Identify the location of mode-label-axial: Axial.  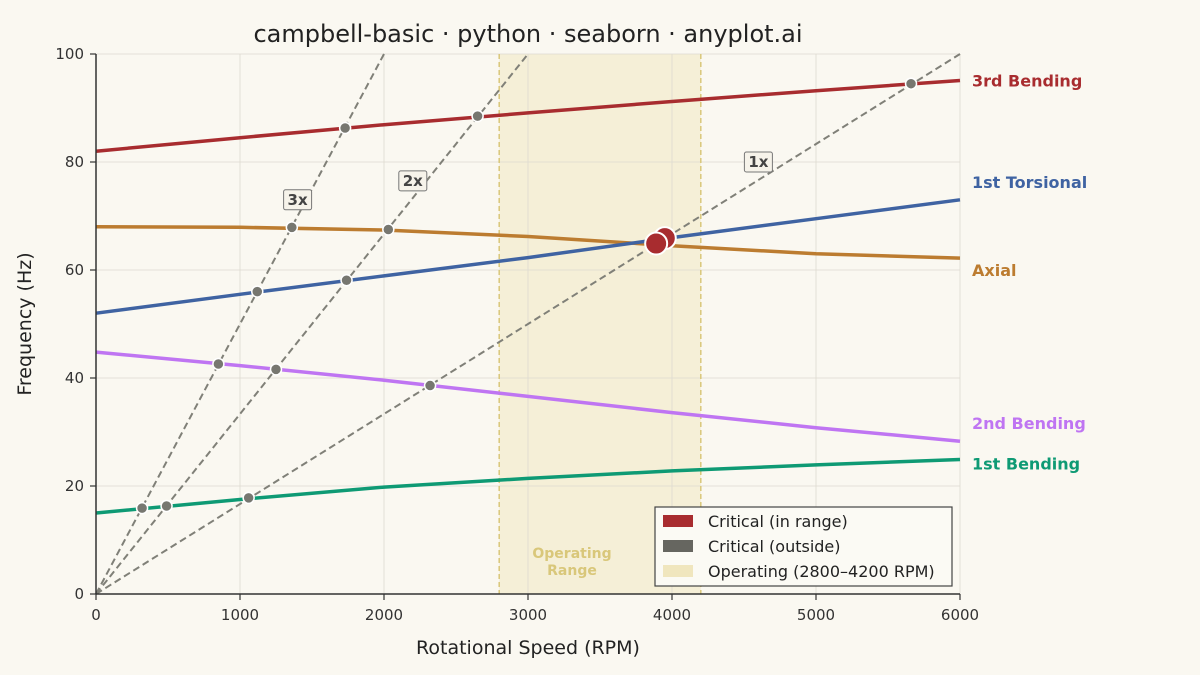
(994, 270).